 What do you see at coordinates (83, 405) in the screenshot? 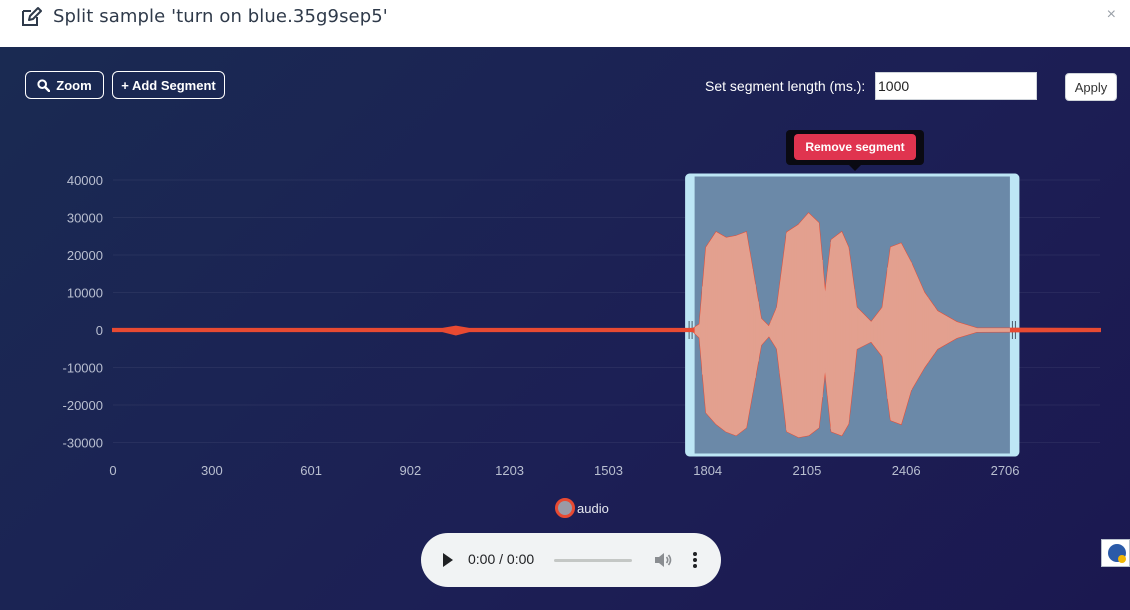
I see `y-tick-label: -20000` at bounding box center [83, 405].